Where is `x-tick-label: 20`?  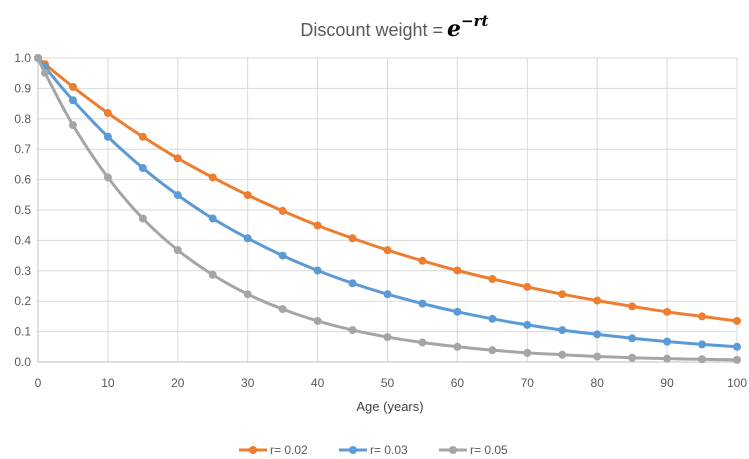 x-tick-label: 20 is located at coordinates (178, 383).